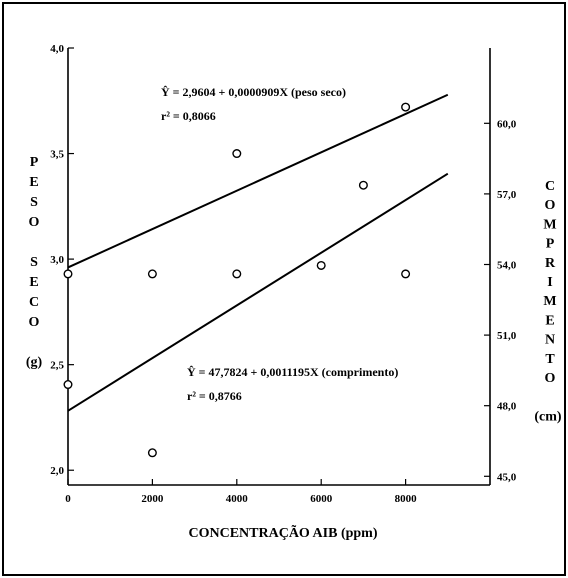 This screenshot has width=568, height=578. What do you see at coordinates (549, 282) in the screenshot?
I see `y-right-label-char: I` at bounding box center [549, 282].